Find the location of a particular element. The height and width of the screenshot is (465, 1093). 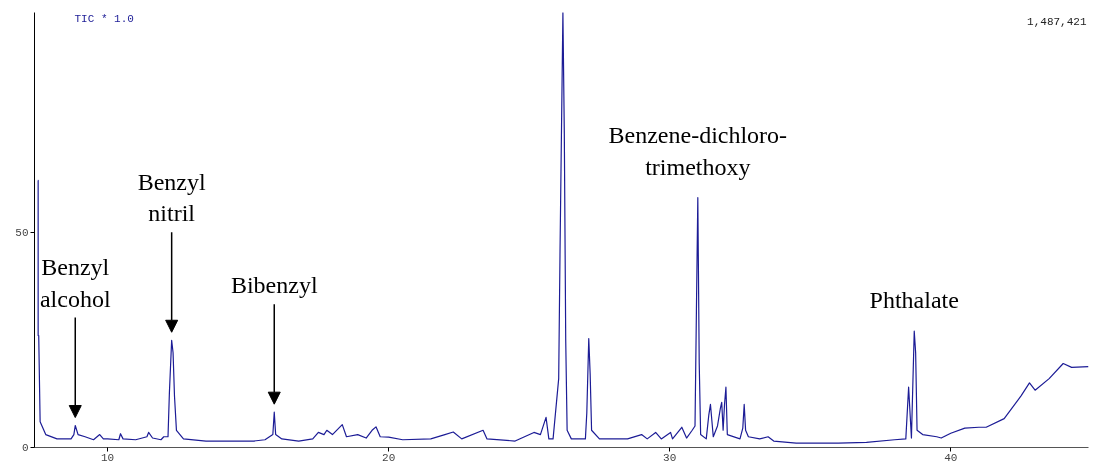

x-tick-label: 40 is located at coordinates (951, 457).